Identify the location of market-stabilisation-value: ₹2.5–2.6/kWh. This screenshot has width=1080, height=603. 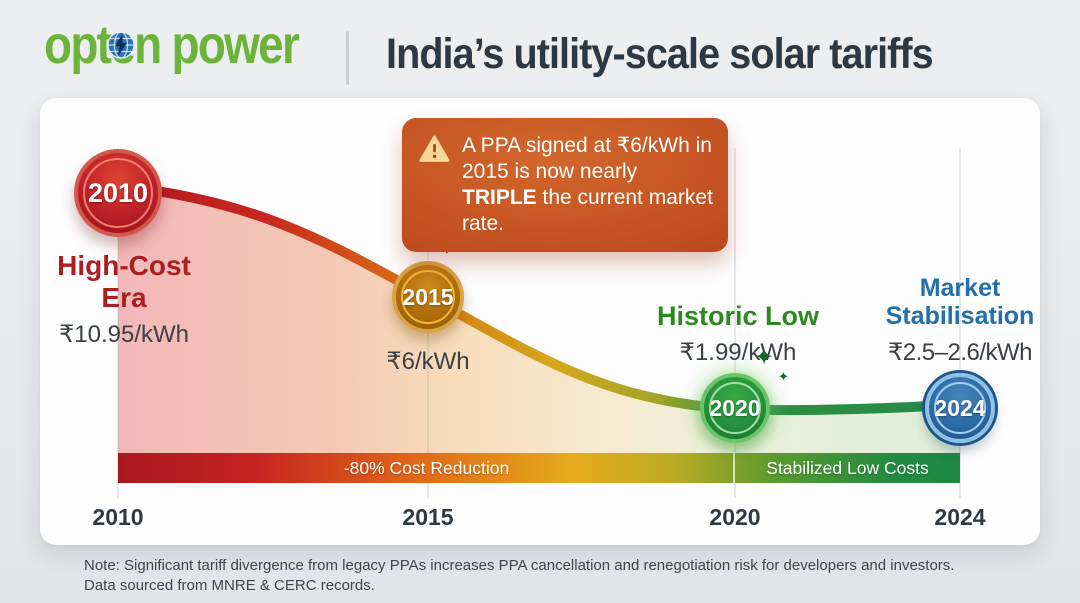
(960, 352).